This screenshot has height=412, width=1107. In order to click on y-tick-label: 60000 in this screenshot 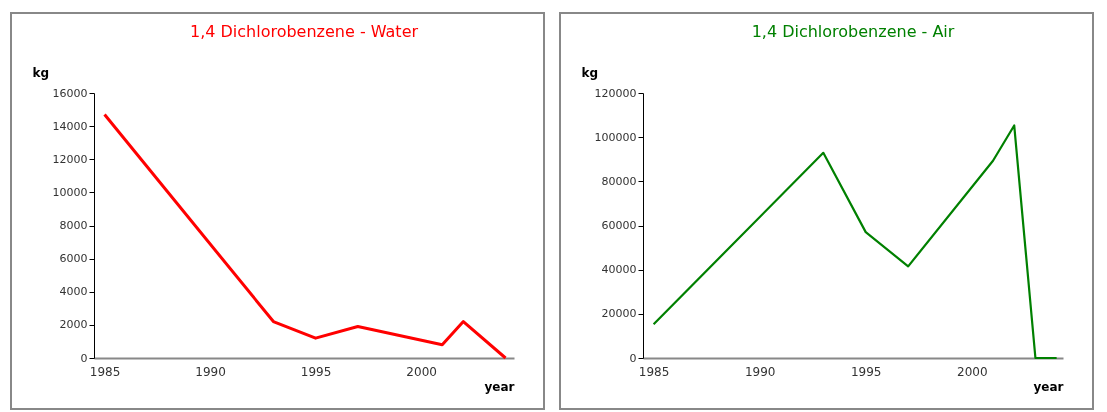, I will do `click(619, 225)`.